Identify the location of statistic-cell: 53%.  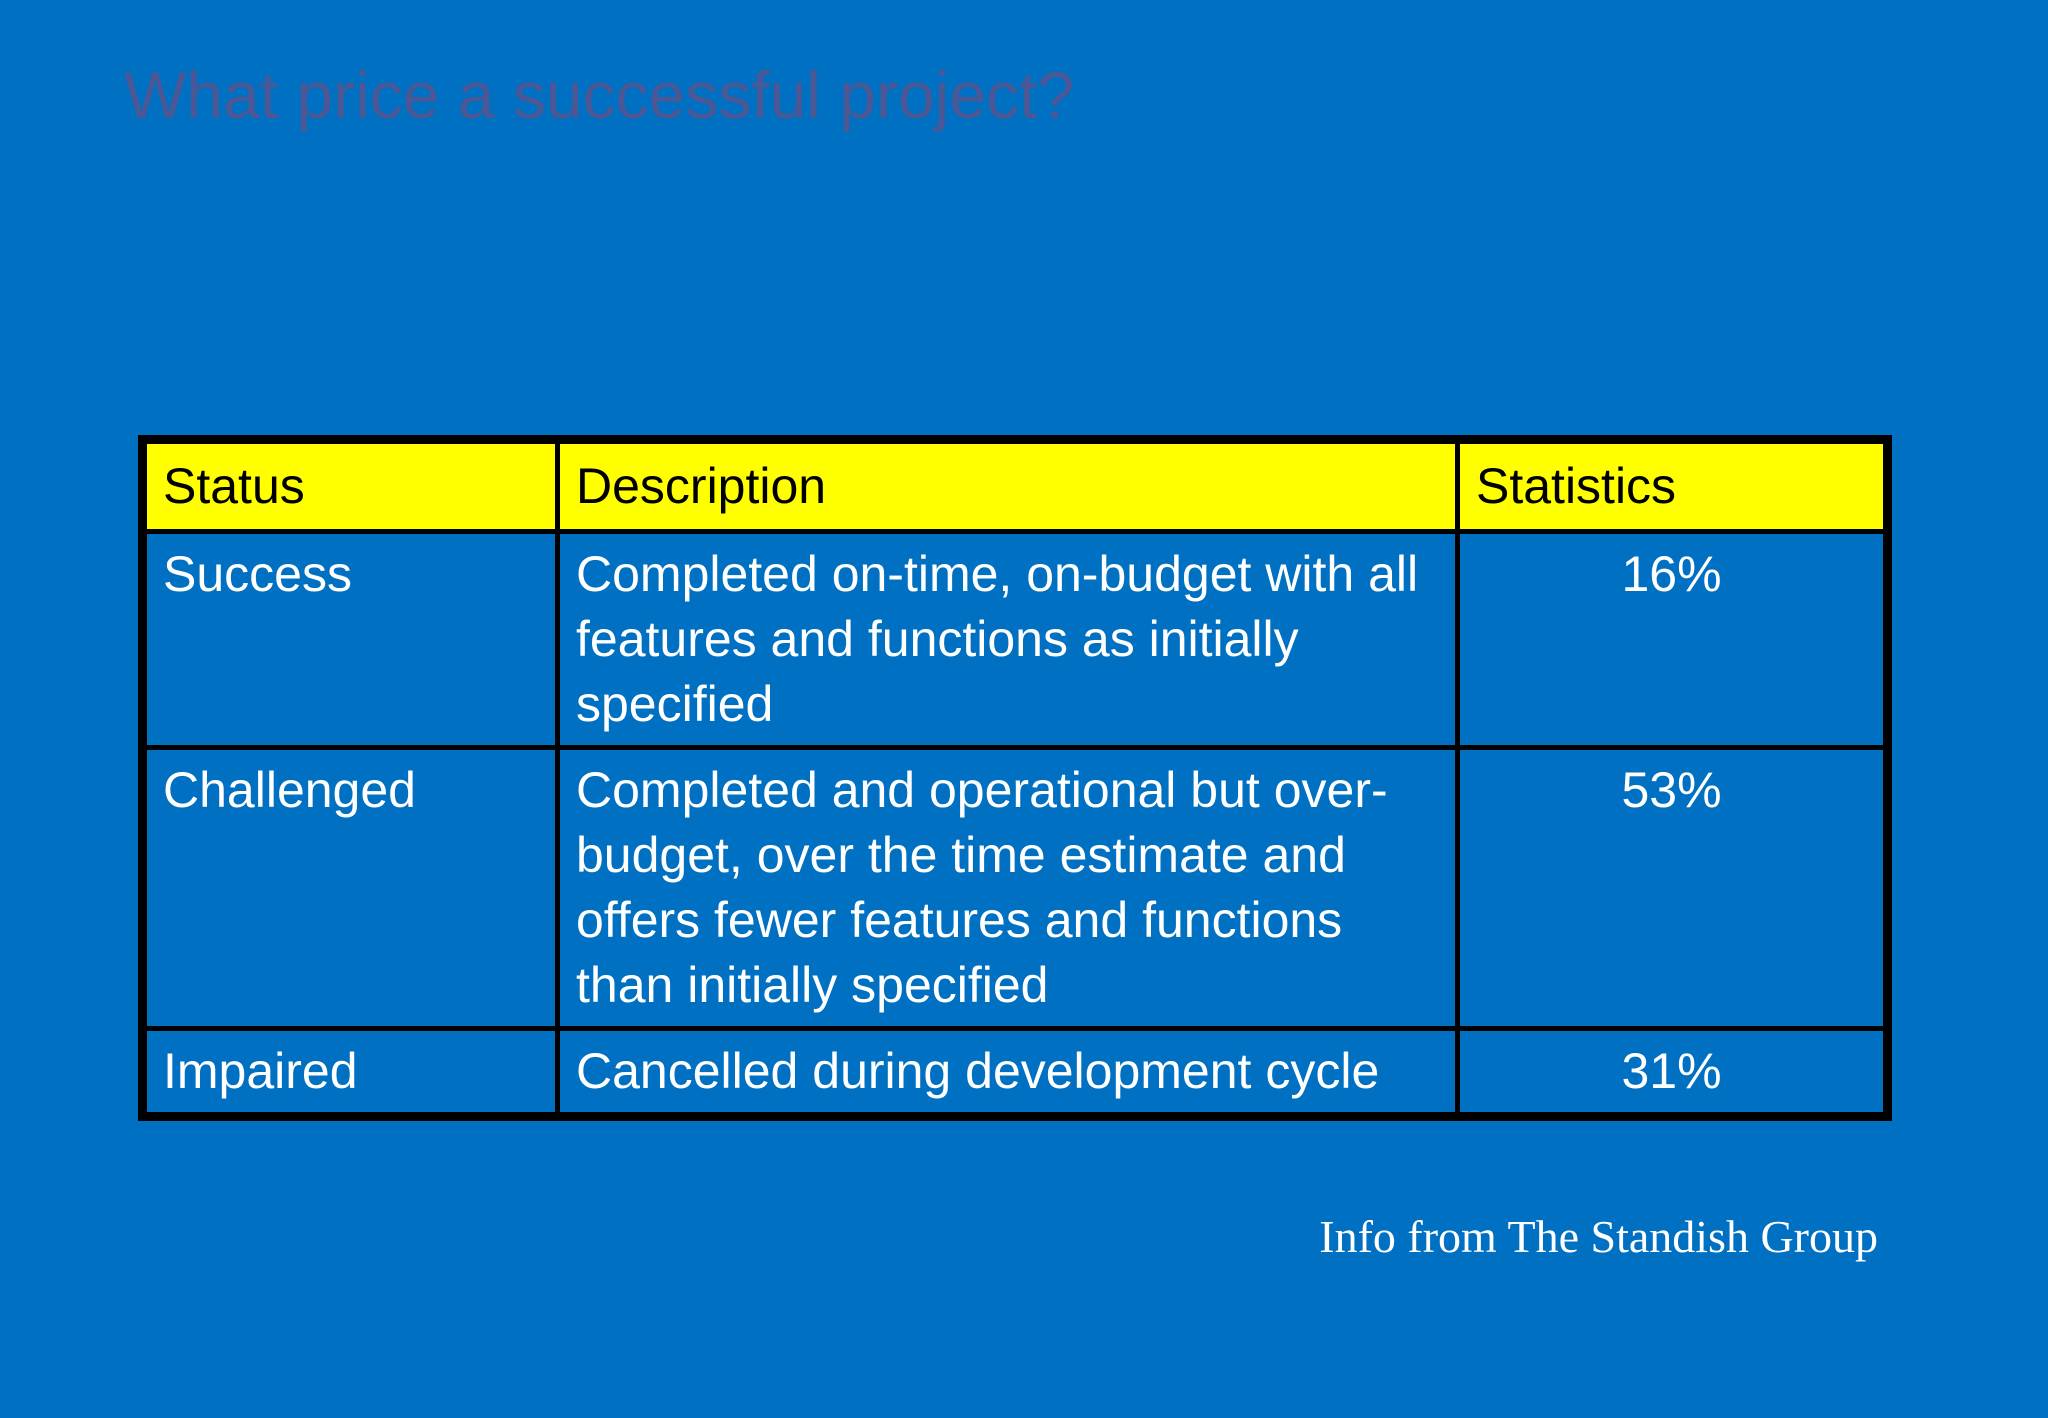
(1672, 888).